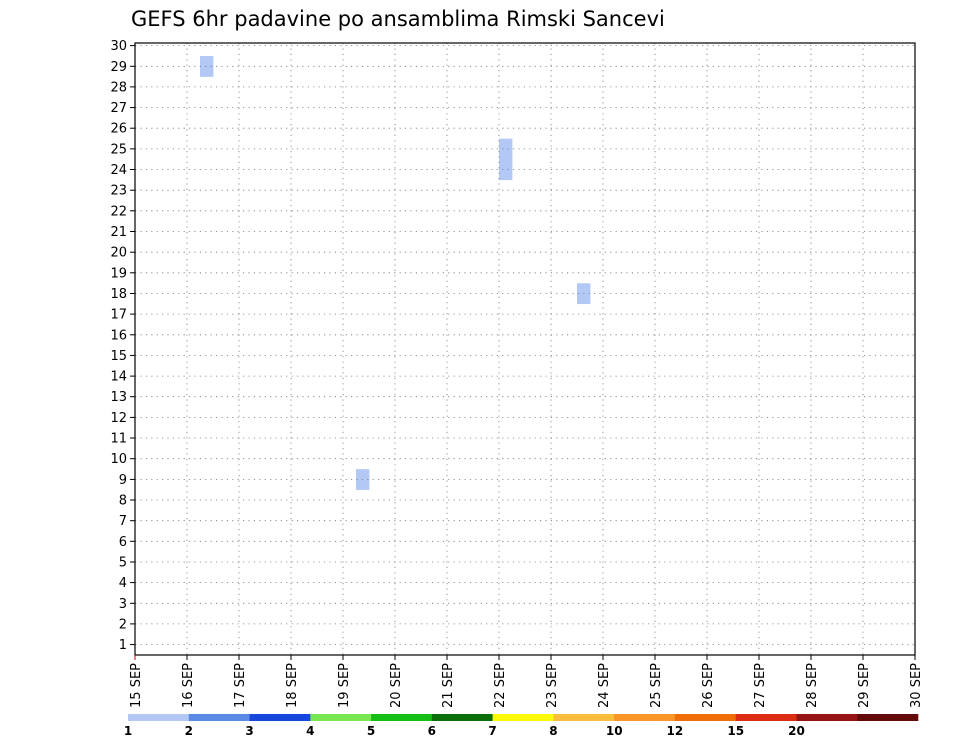 This screenshot has height=742, width=960. Describe the element at coordinates (118, 149) in the screenshot. I see `y-tick-label: 25` at that location.